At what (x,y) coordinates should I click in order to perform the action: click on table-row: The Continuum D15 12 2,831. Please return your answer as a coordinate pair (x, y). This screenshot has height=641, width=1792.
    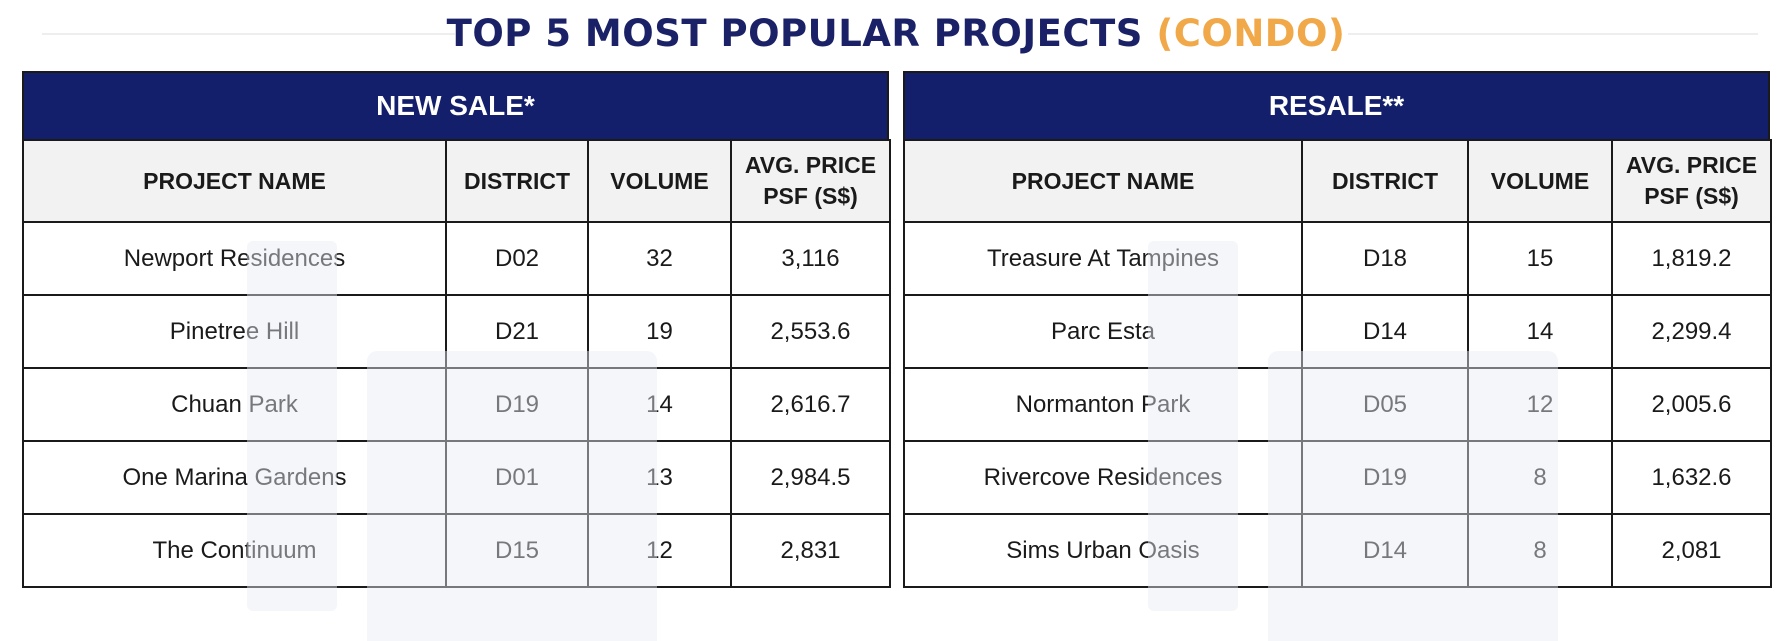
    Looking at the image, I should click on (456, 550).